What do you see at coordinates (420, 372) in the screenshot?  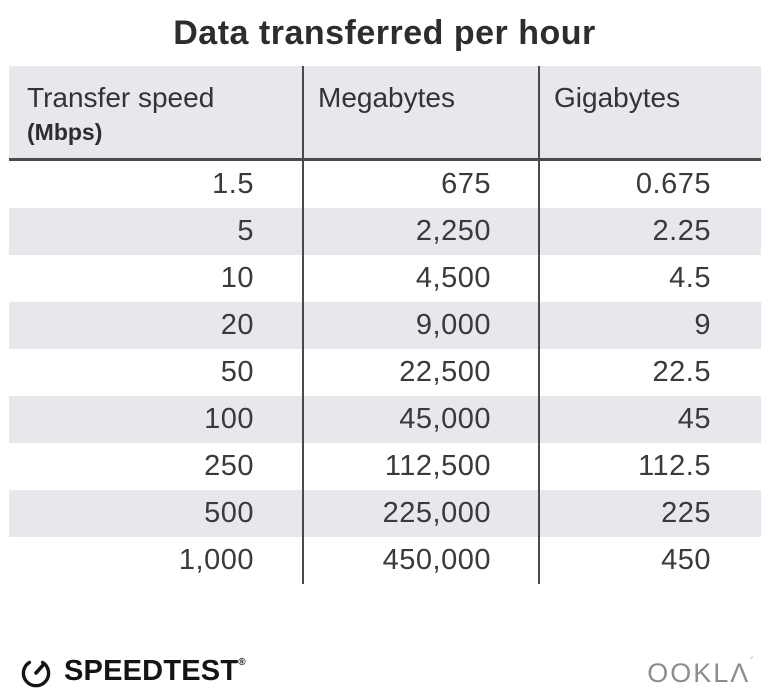 I see `cell-megabytes: 22,500` at bounding box center [420, 372].